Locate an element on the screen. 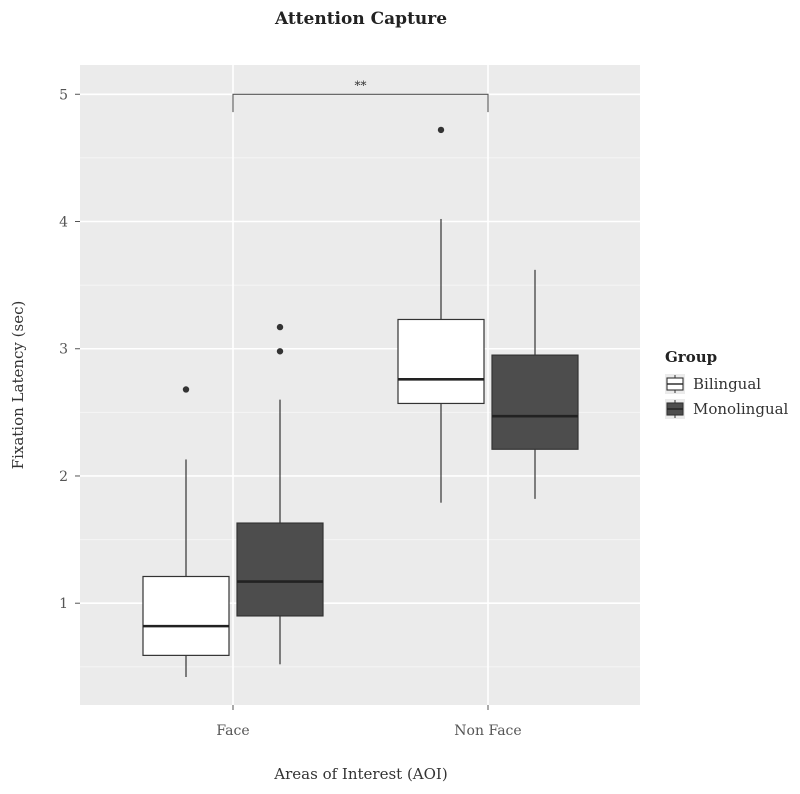 Image resolution: width=800 pixels, height=794 pixels. legend-label-monolingual: Monolingual is located at coordinates (741, 409).